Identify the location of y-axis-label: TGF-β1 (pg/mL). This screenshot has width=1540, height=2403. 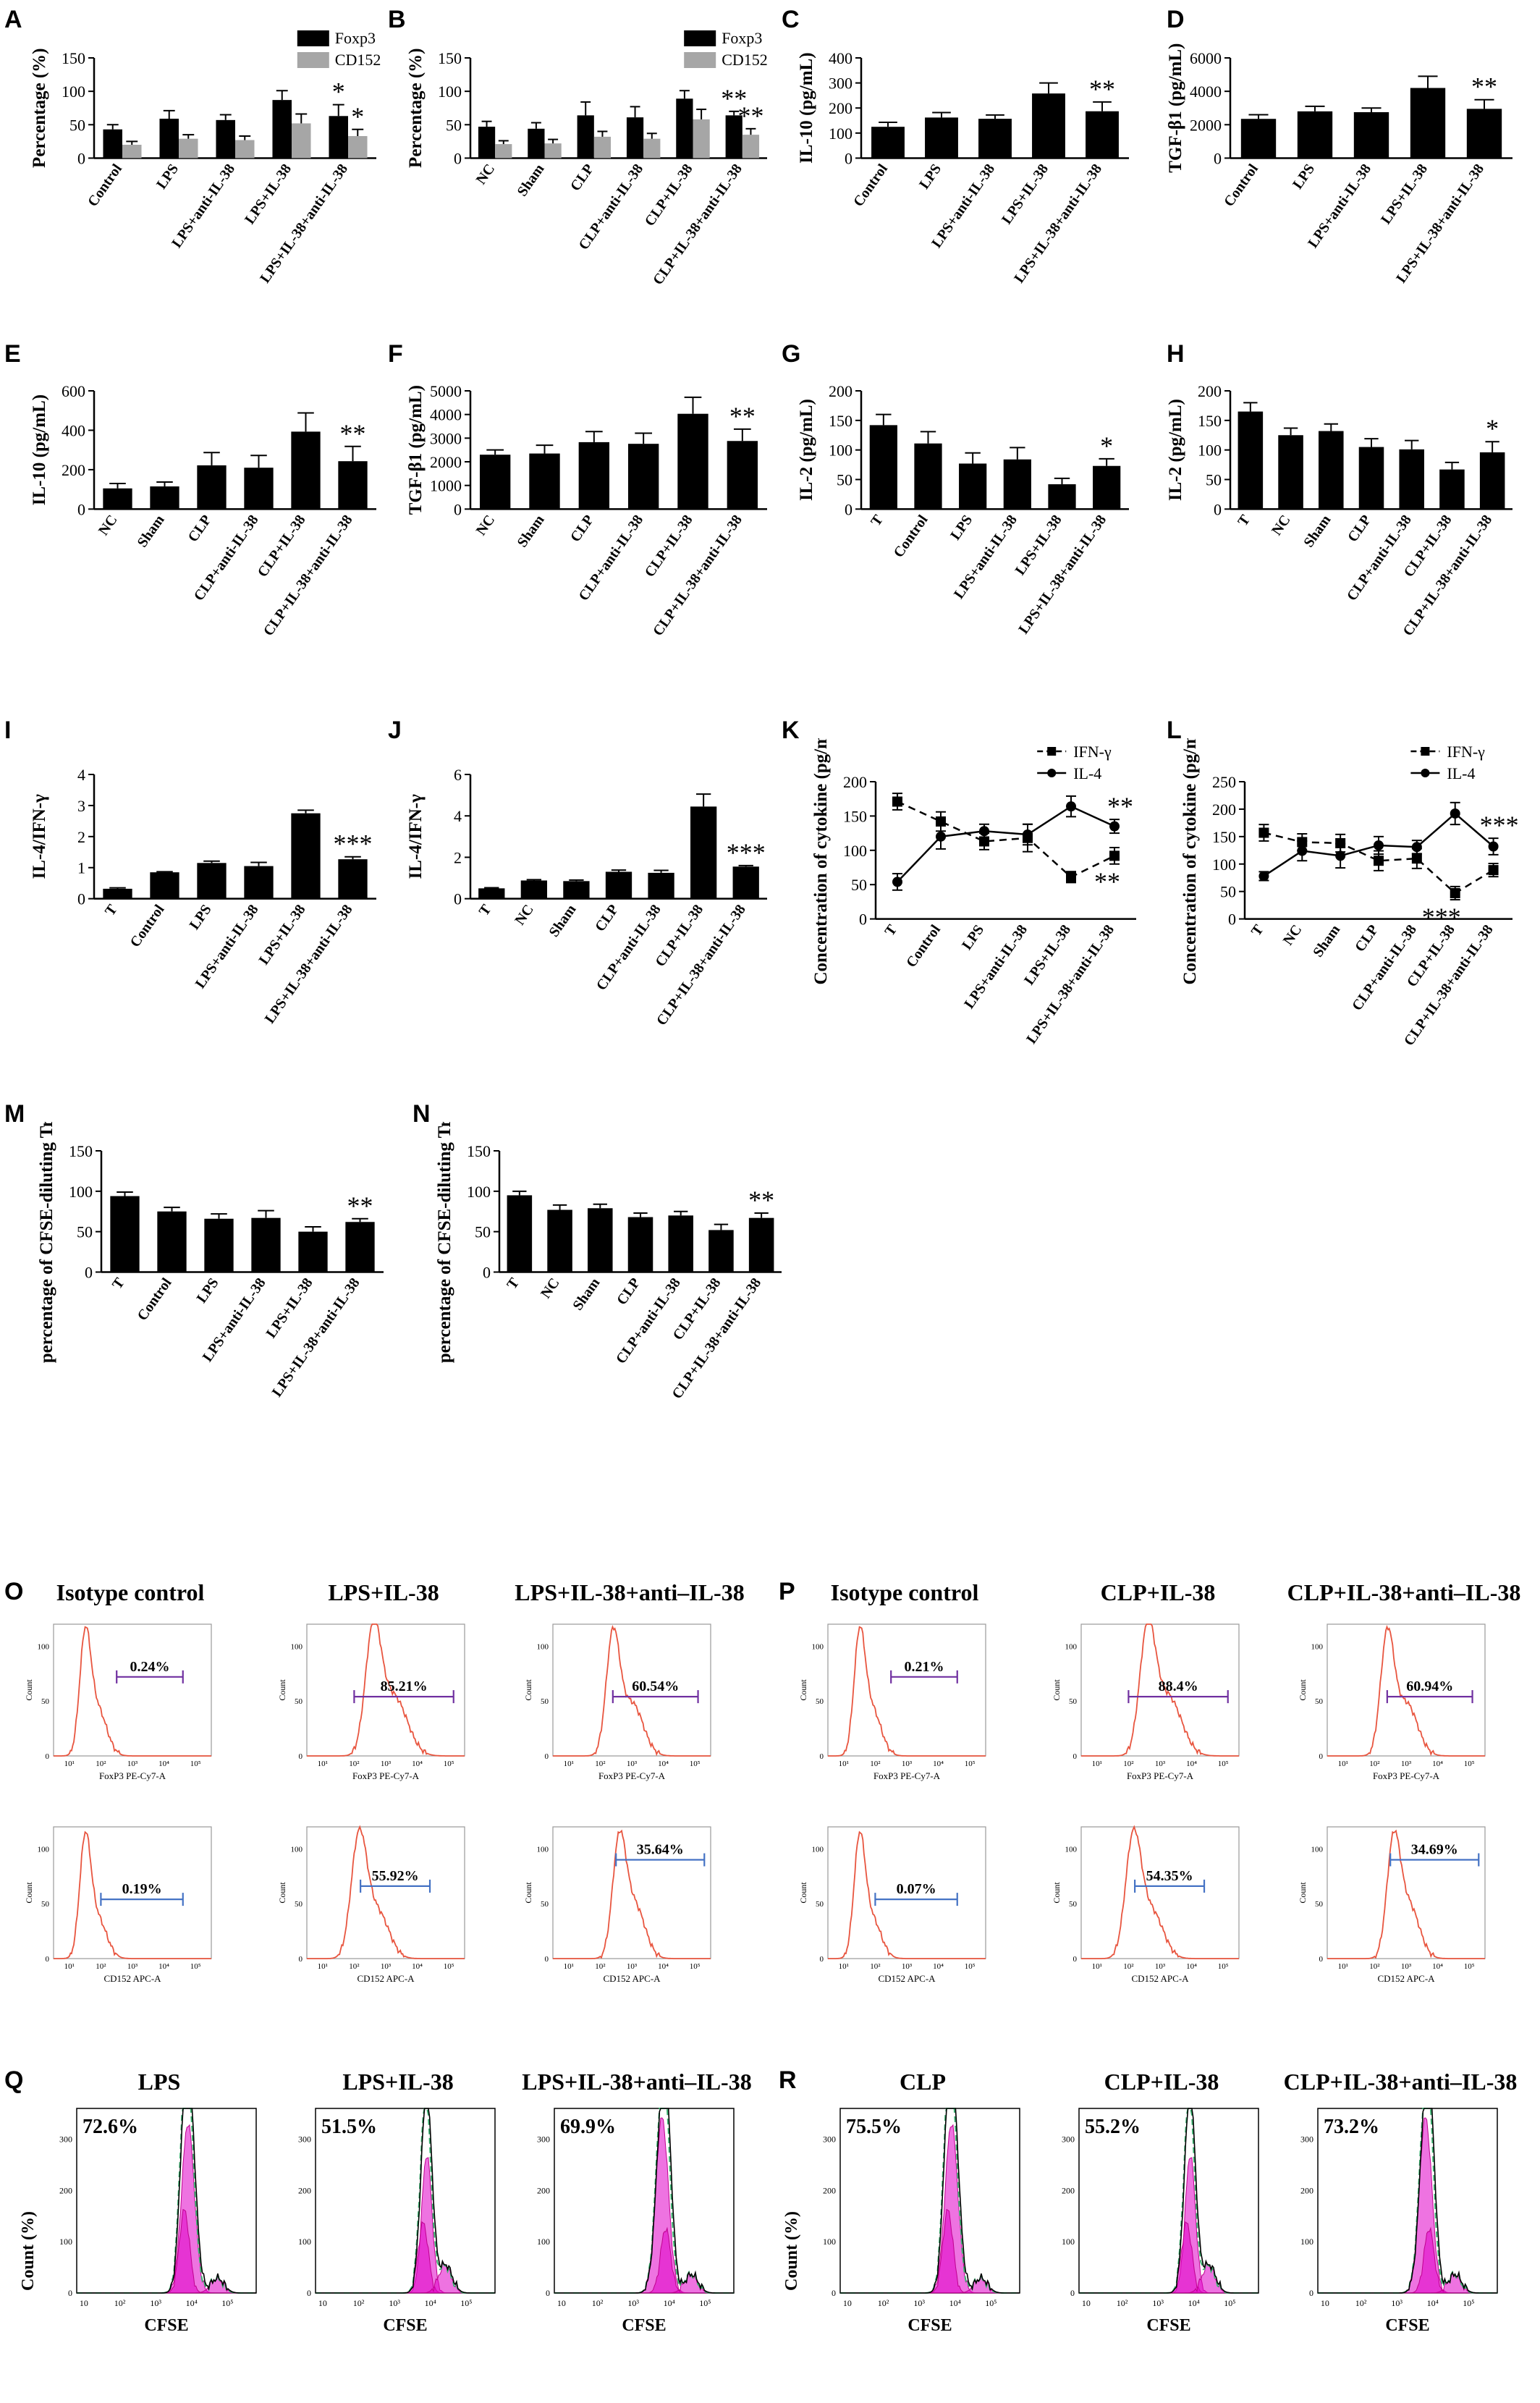
(416, 450).